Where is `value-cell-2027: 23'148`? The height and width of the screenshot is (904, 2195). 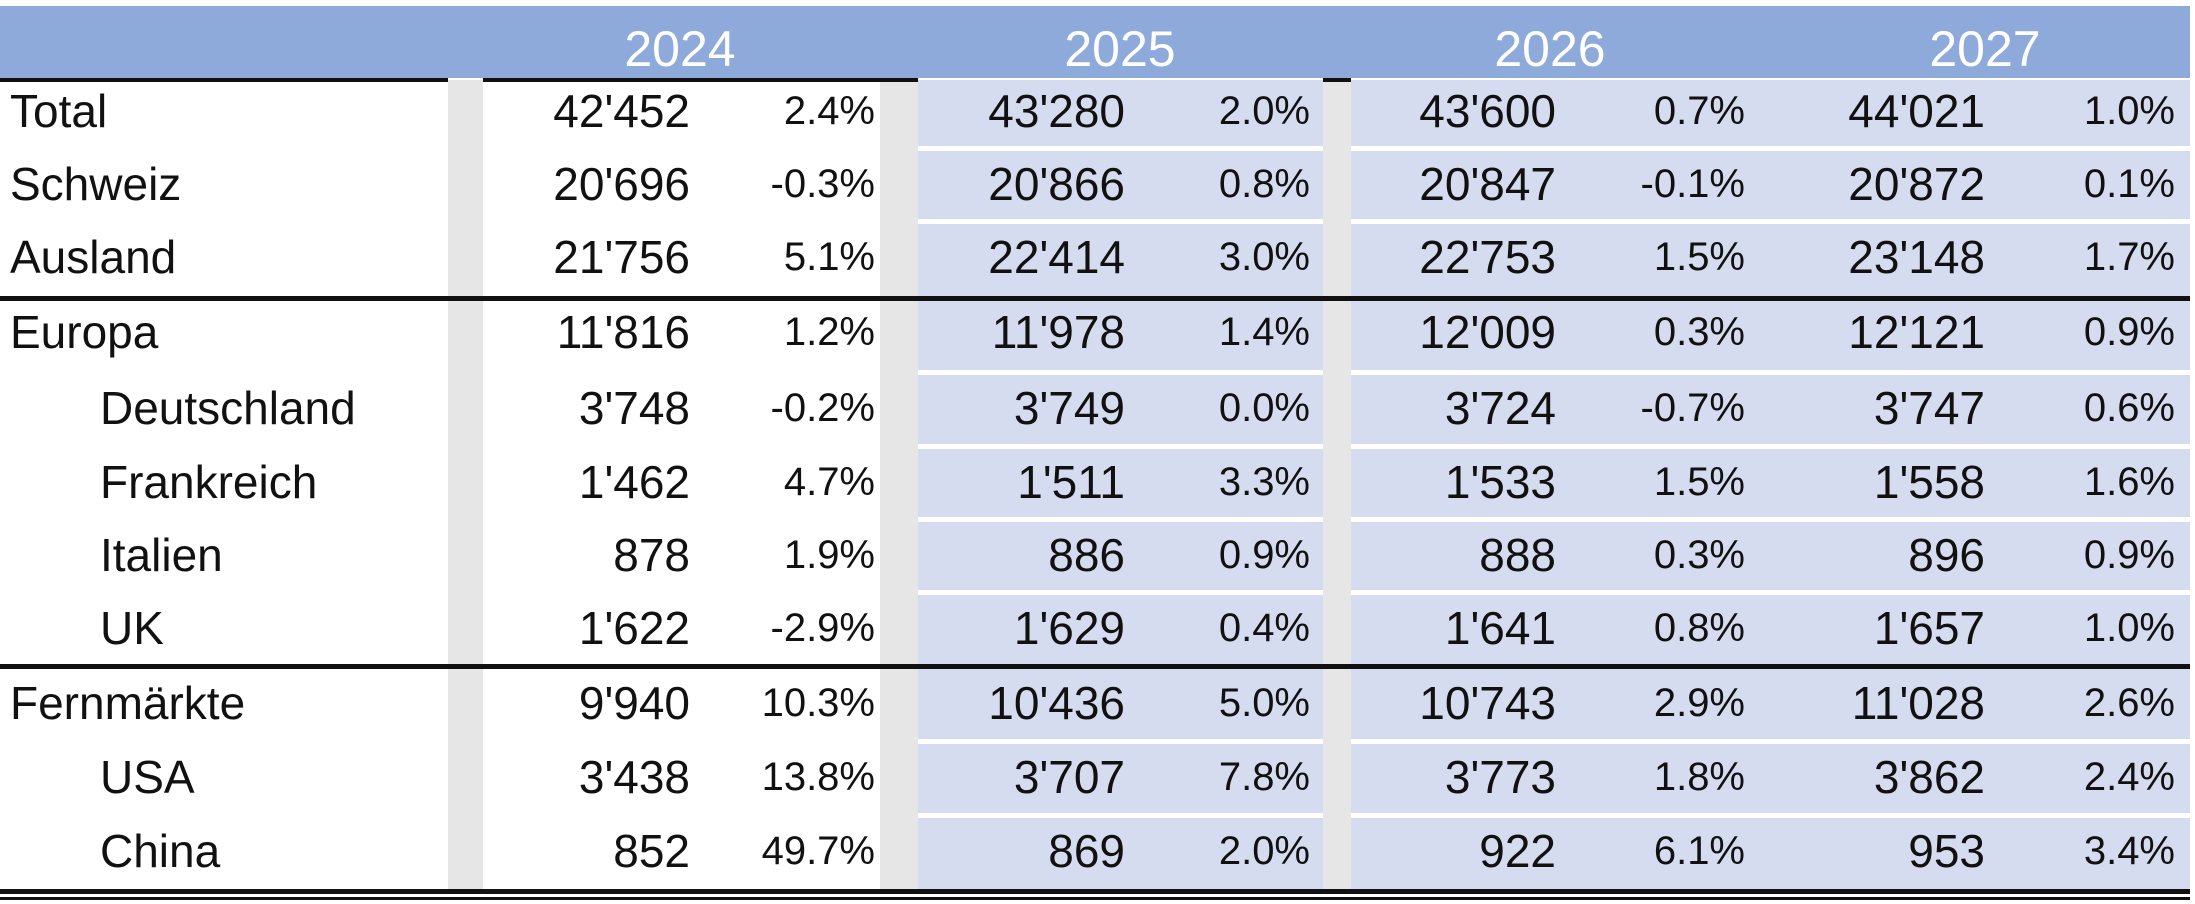
value-cell-2027: 23'148 is located at coordinates (1916, 257).